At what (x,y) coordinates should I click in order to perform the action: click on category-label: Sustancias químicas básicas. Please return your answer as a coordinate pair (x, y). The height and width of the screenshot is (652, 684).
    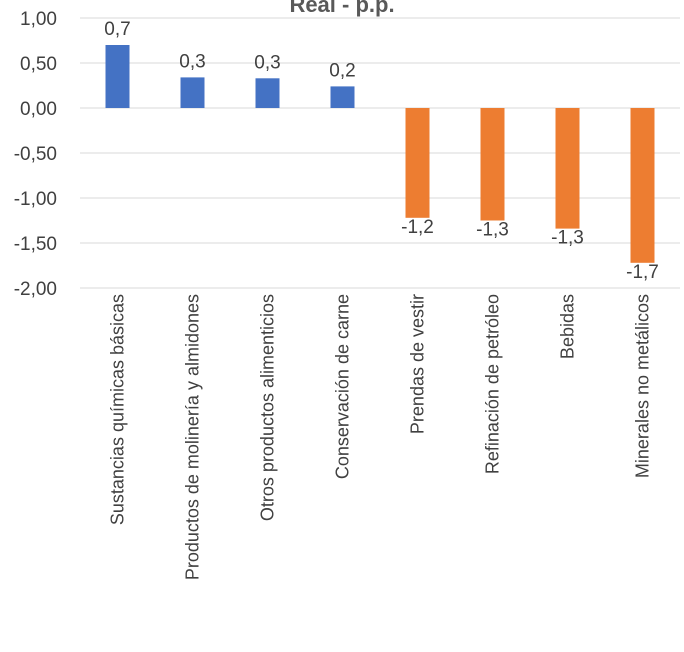
    Looking at the image, I should click on (118, 409).